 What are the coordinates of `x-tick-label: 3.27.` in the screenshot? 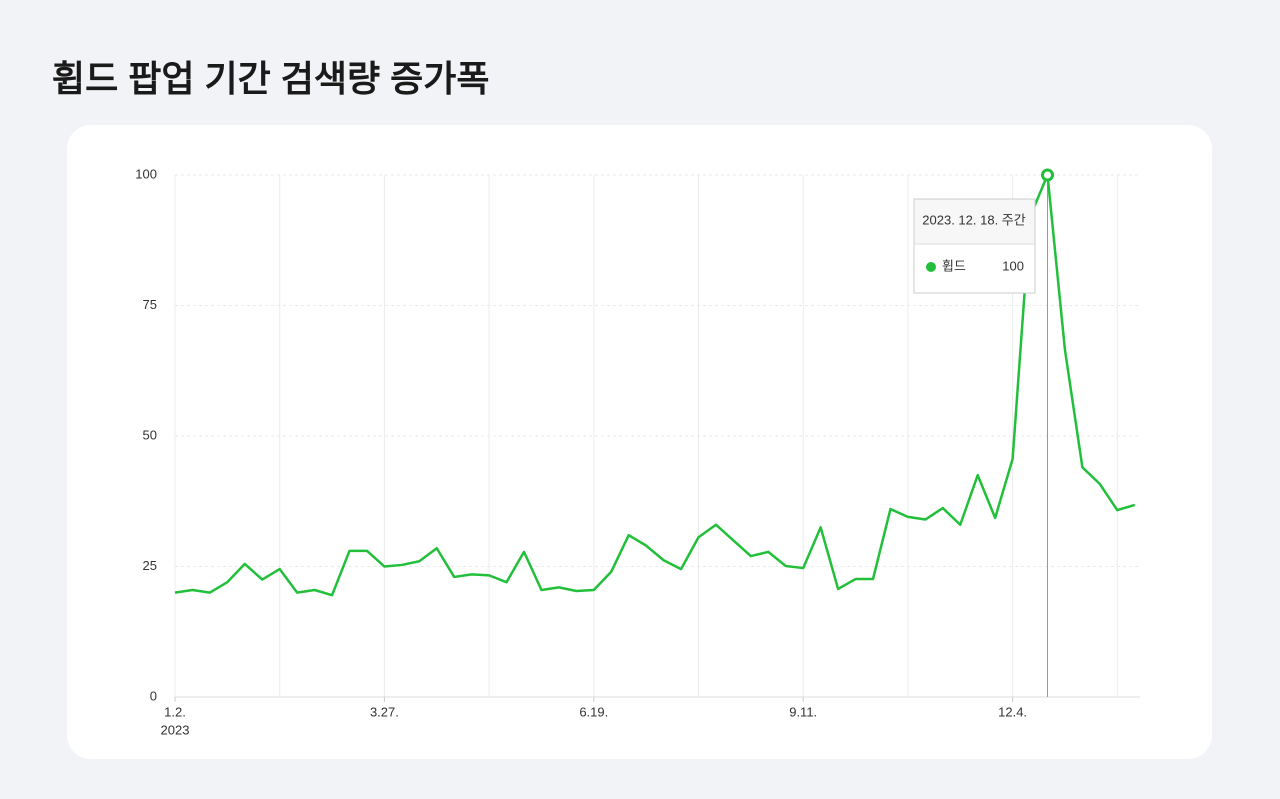 It's located at (384, 711).